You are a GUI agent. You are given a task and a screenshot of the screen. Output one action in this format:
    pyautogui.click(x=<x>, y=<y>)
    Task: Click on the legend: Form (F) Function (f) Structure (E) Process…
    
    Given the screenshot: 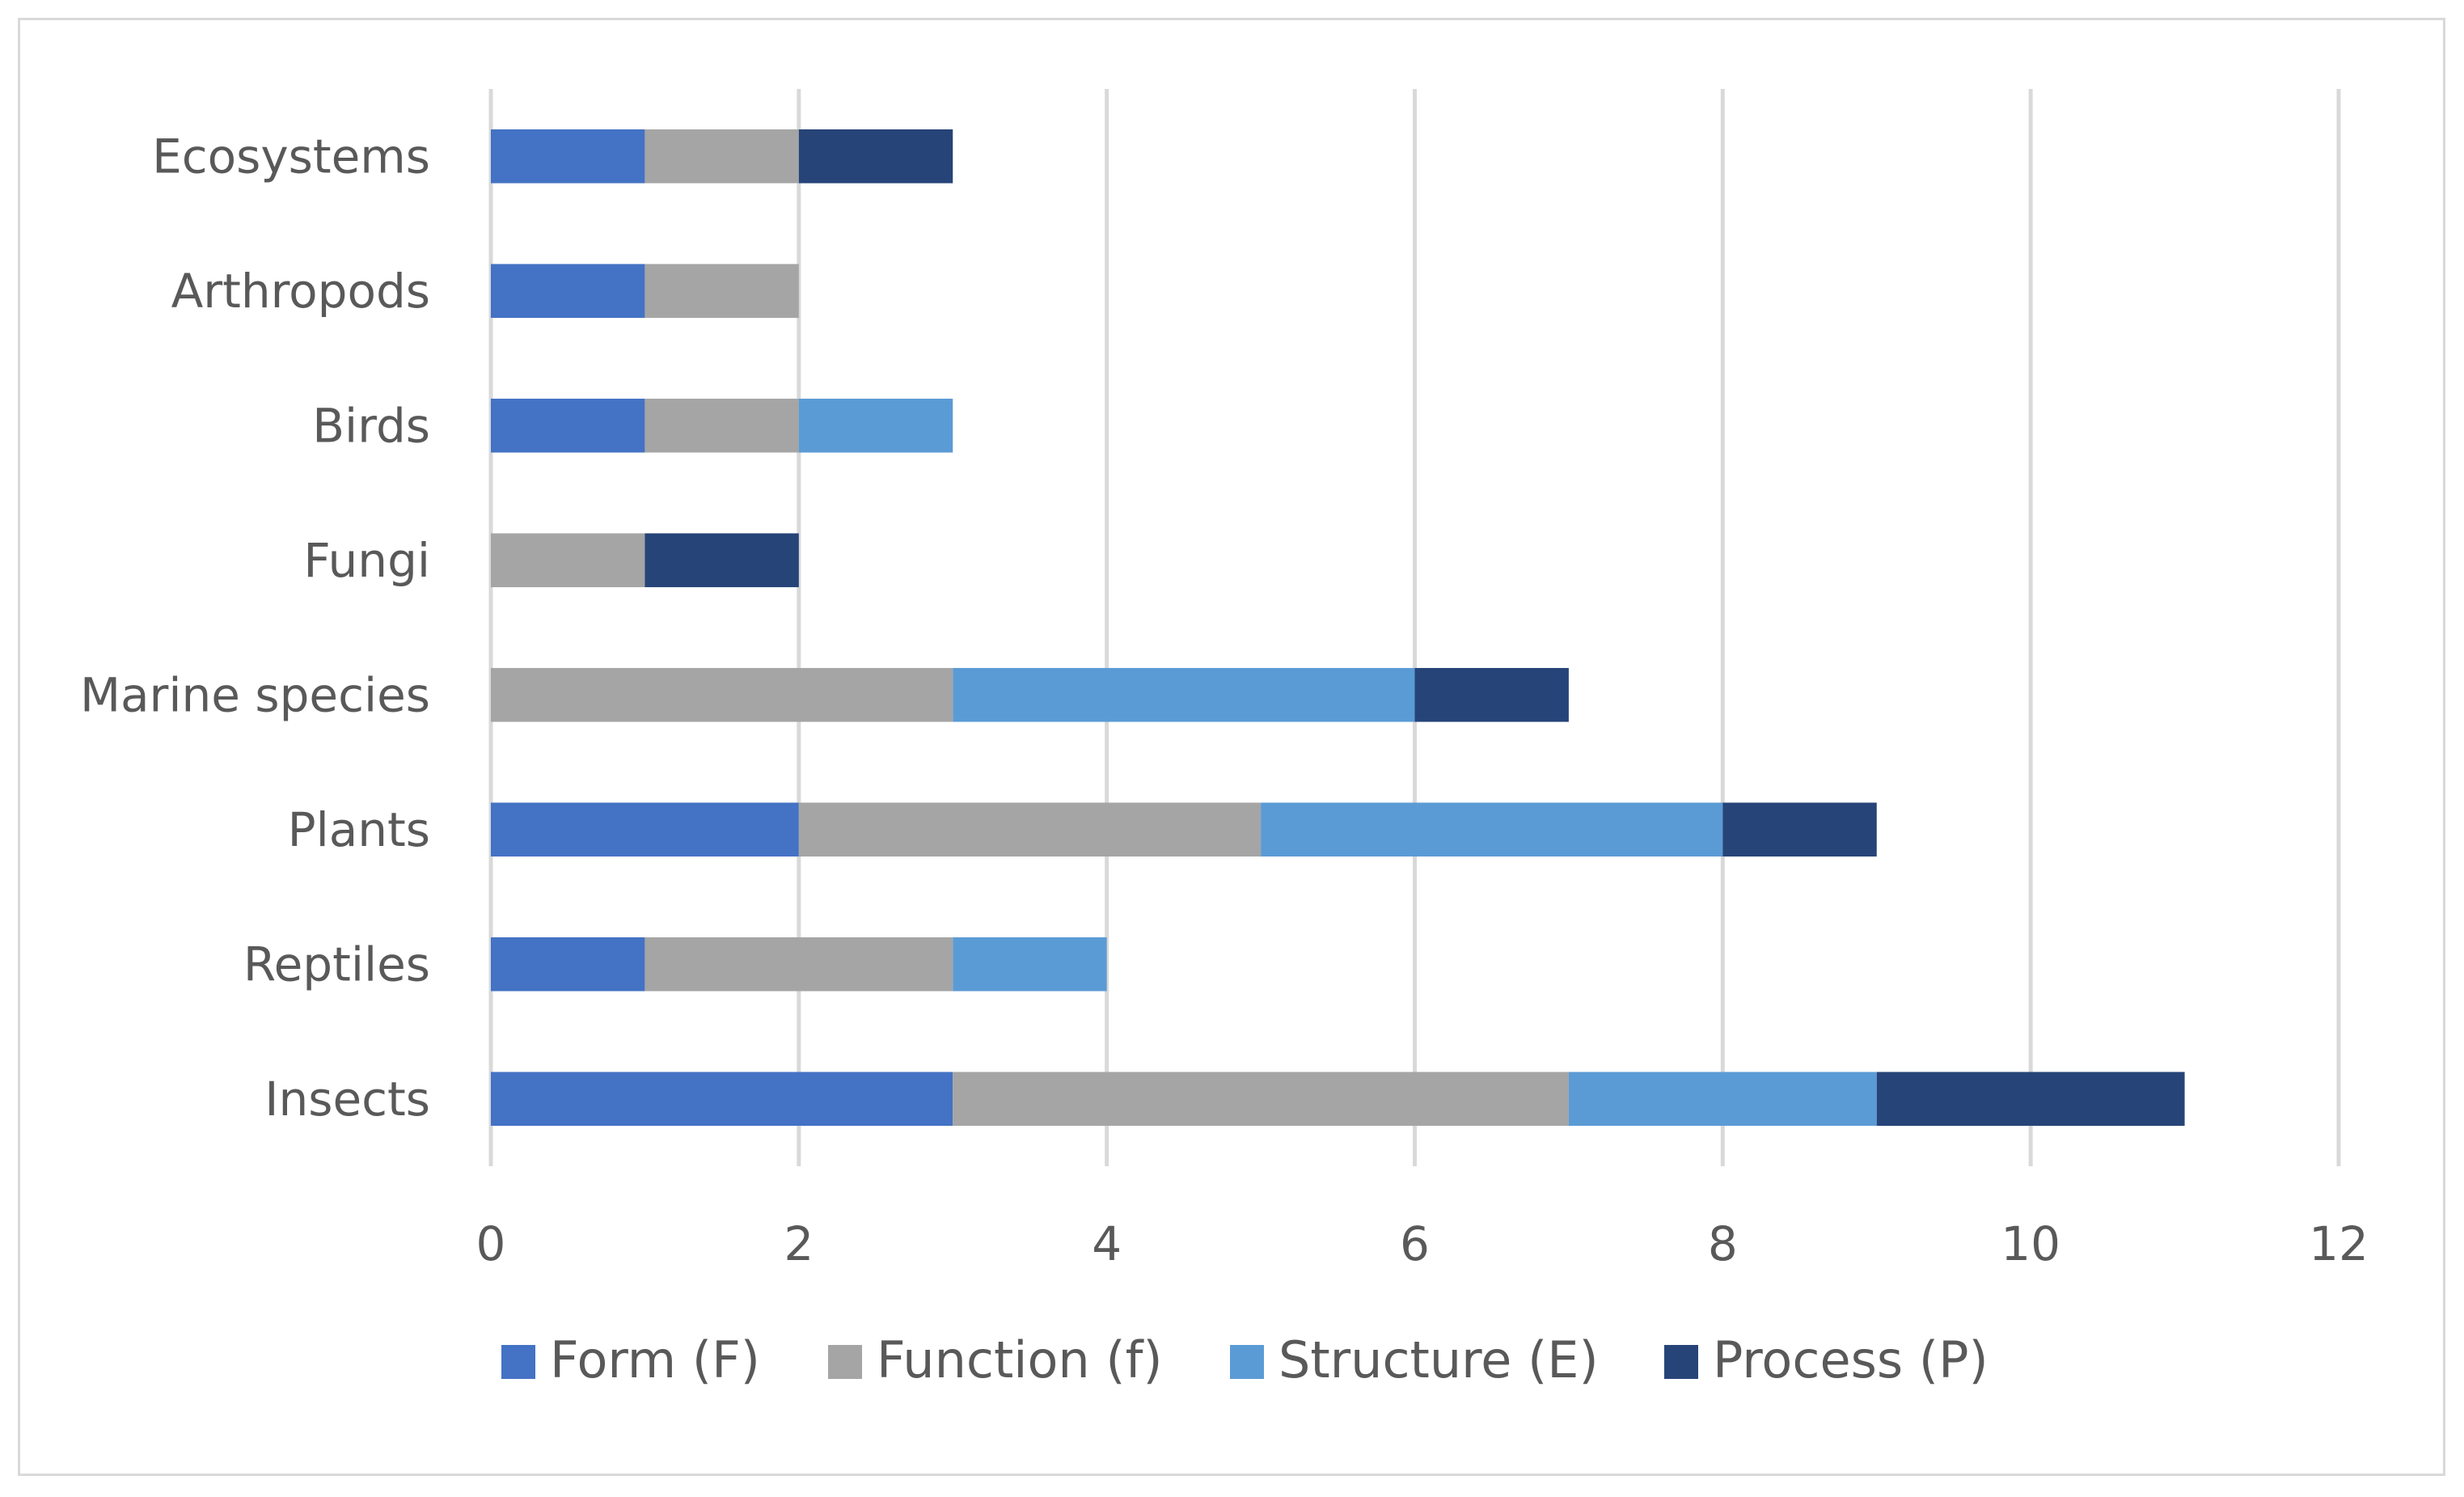 What is the action you would take?
    pyautogui.click(x=1245, y=1360)
    